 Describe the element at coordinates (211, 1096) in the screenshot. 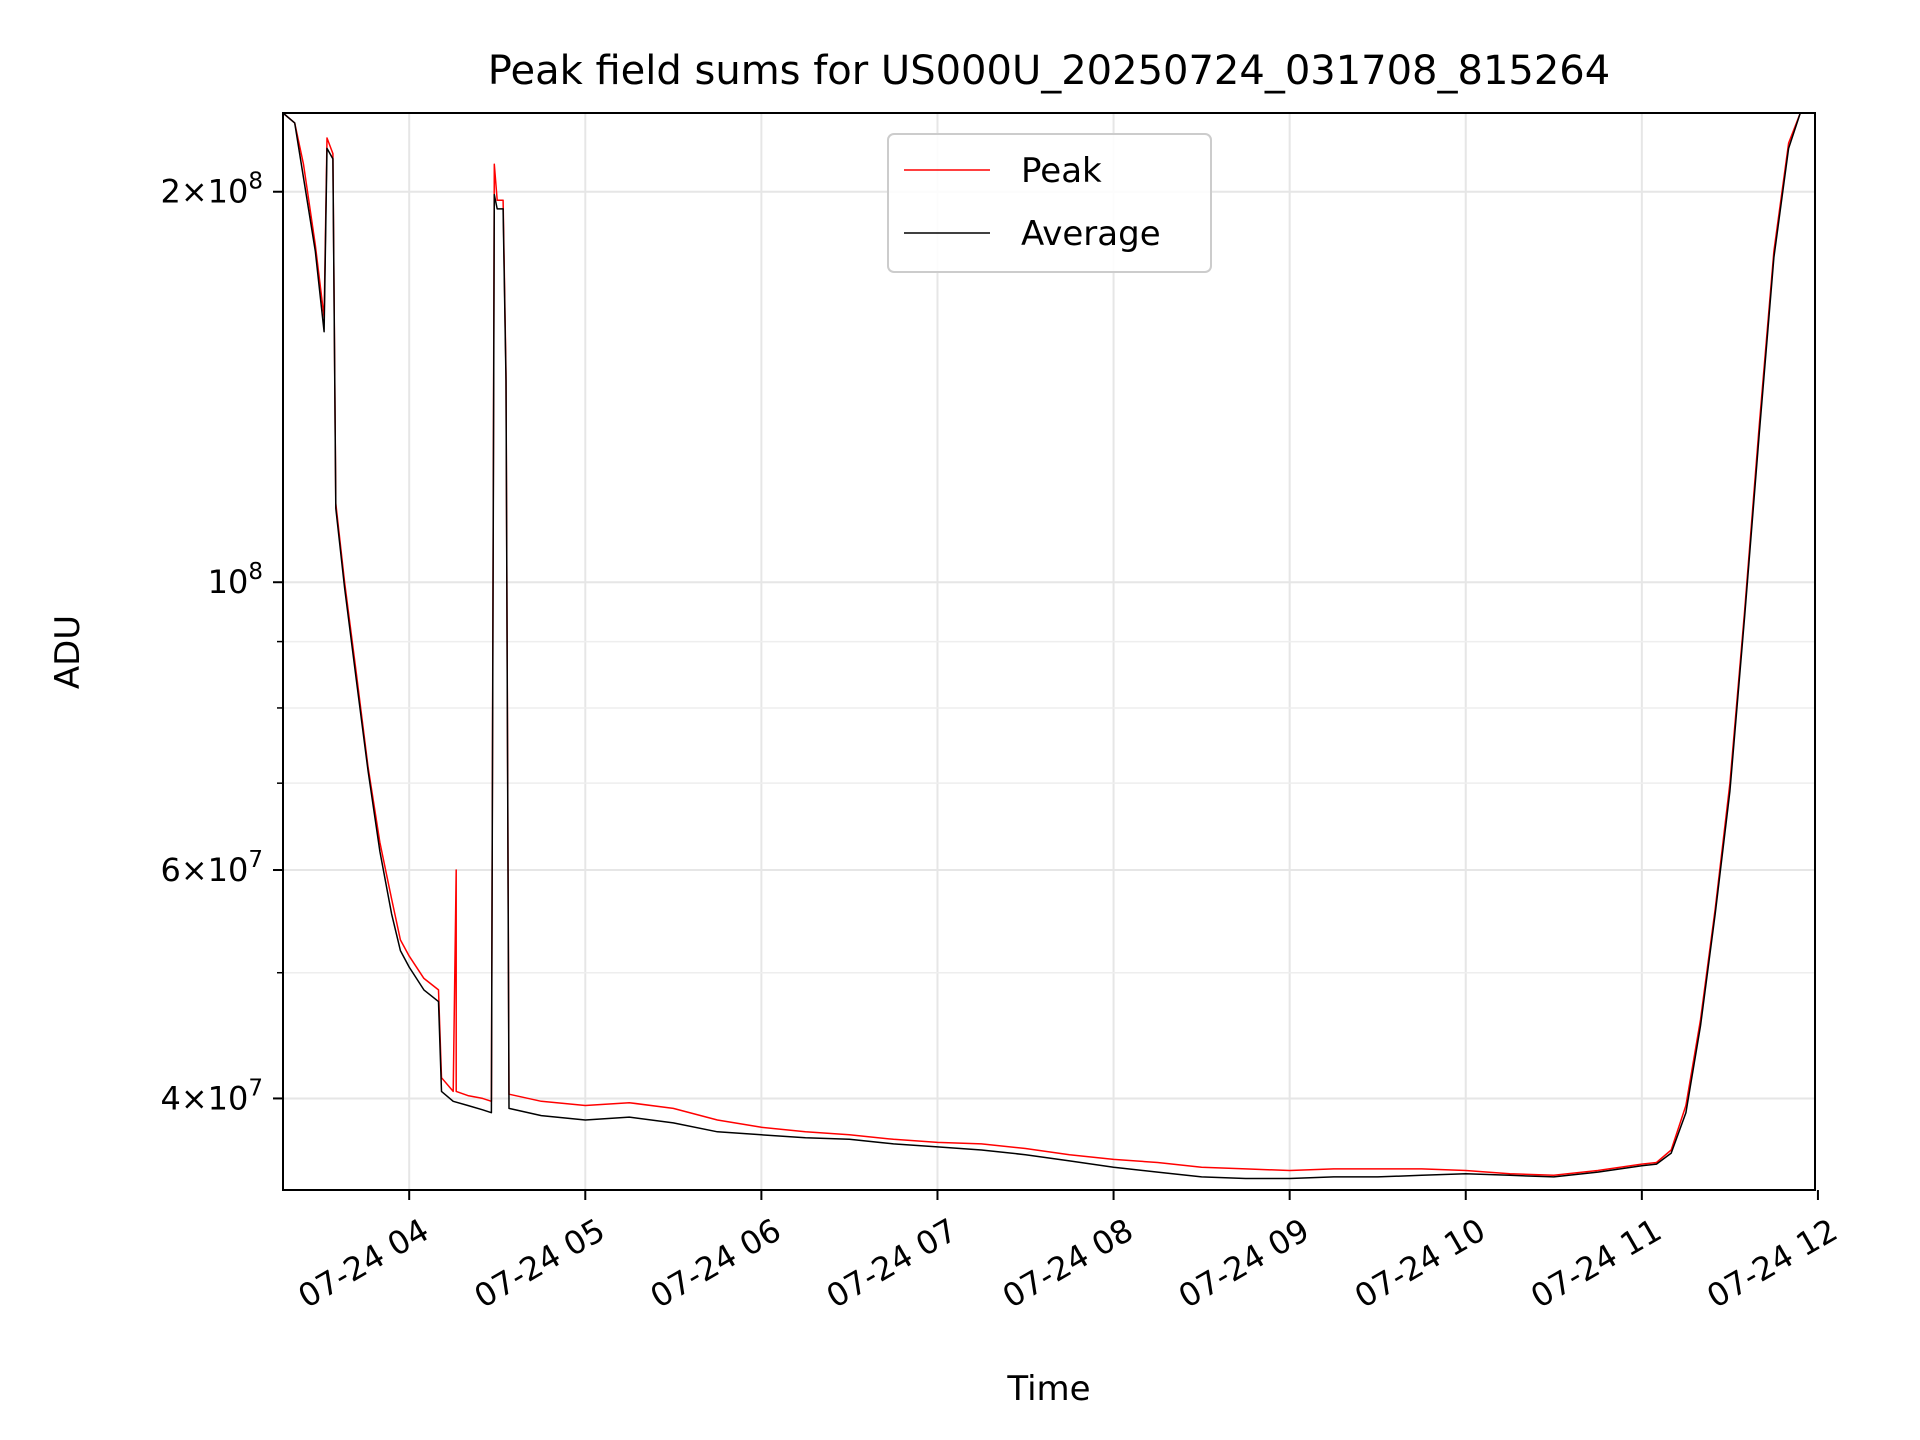

I see `y-tick-label: 4×107` at that location.